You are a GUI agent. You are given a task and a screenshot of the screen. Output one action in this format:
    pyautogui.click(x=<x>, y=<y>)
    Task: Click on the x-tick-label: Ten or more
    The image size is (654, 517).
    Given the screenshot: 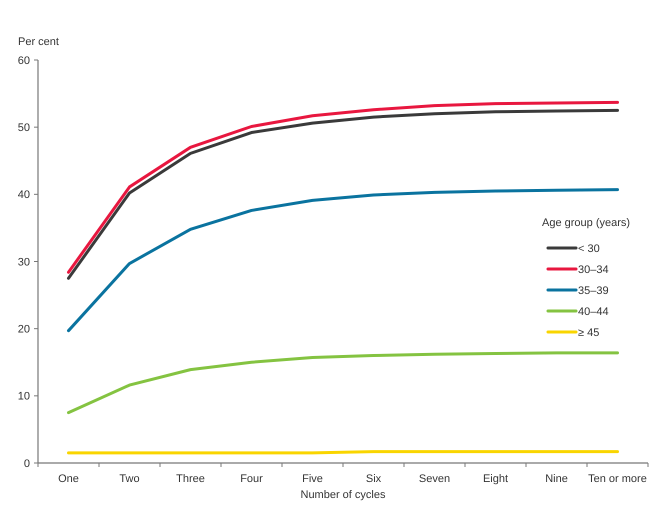 What is the action you would take?
    pyautogui.click(x=617, y=479)
    